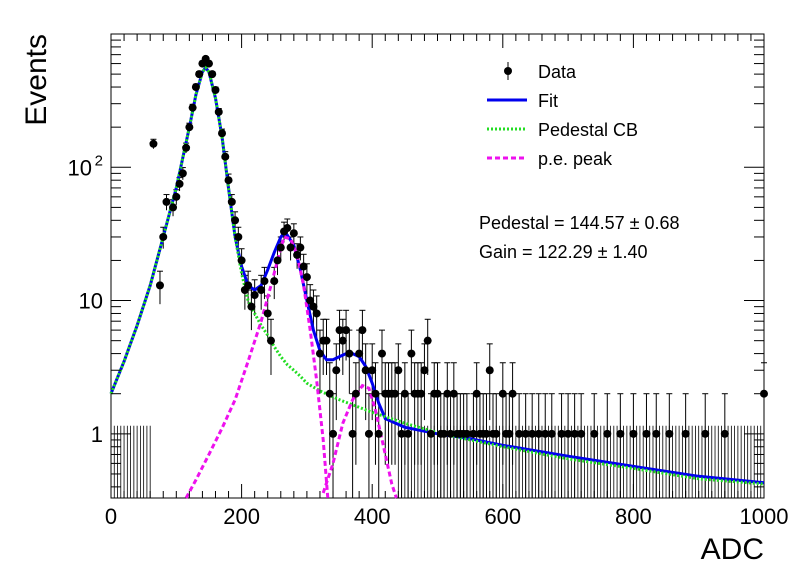 This screenshot has width=796, height=572. Describe the element at coordinates (562, 115) in the screenshot. I see `legend: Data Fit Pedestal CB p.e. peak` at that location.